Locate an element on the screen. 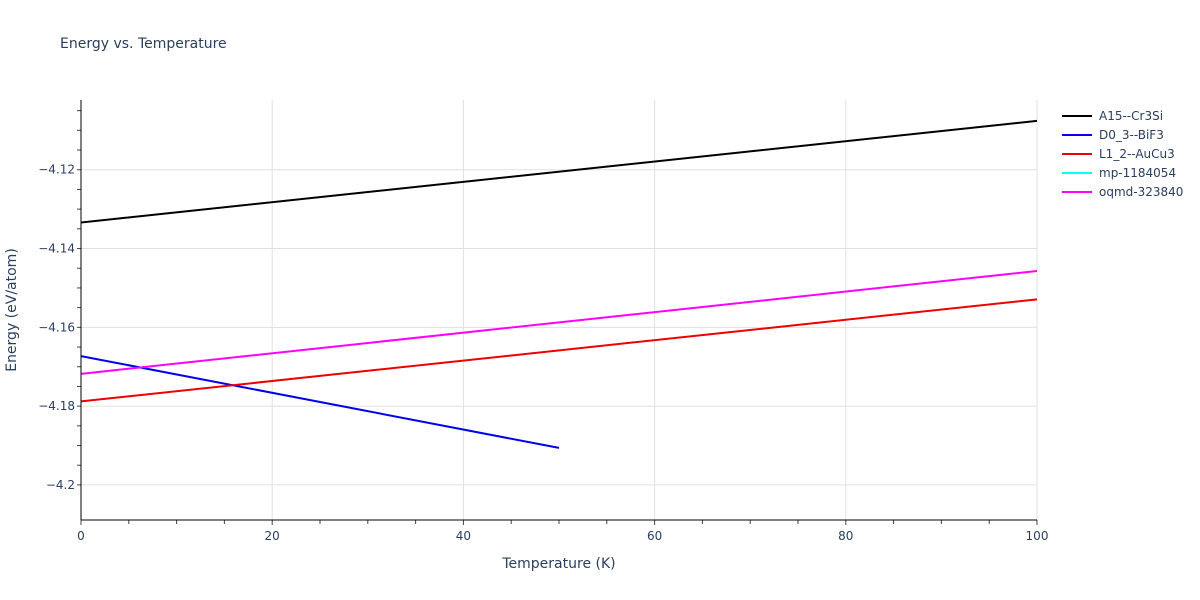 This screenshot has height=600, width=1200. y-tick-label: −4.16 is located at coordinates (56, 327).